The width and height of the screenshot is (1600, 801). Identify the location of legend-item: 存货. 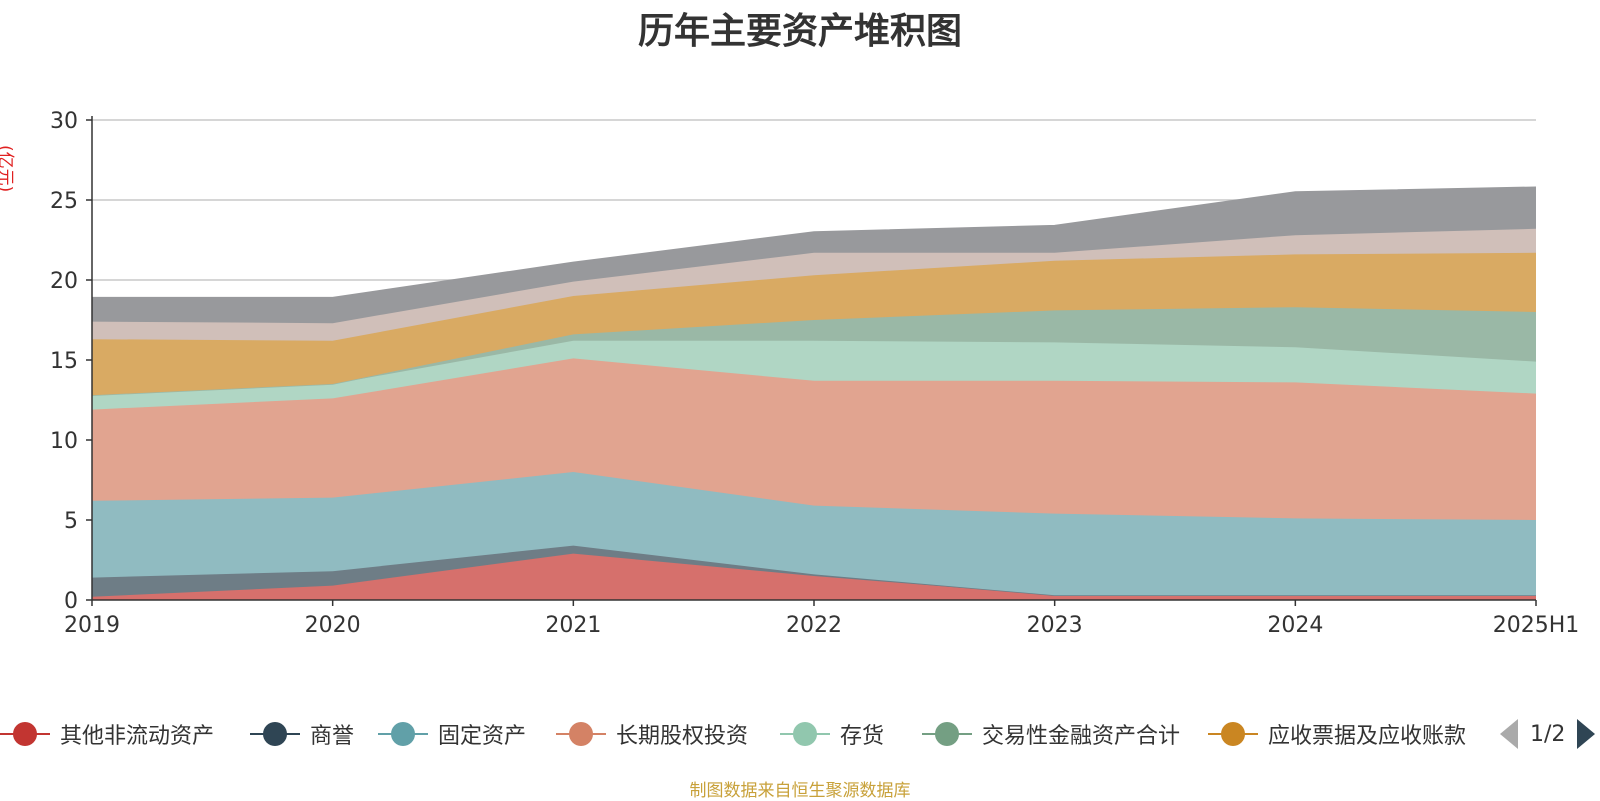
(832, 734).